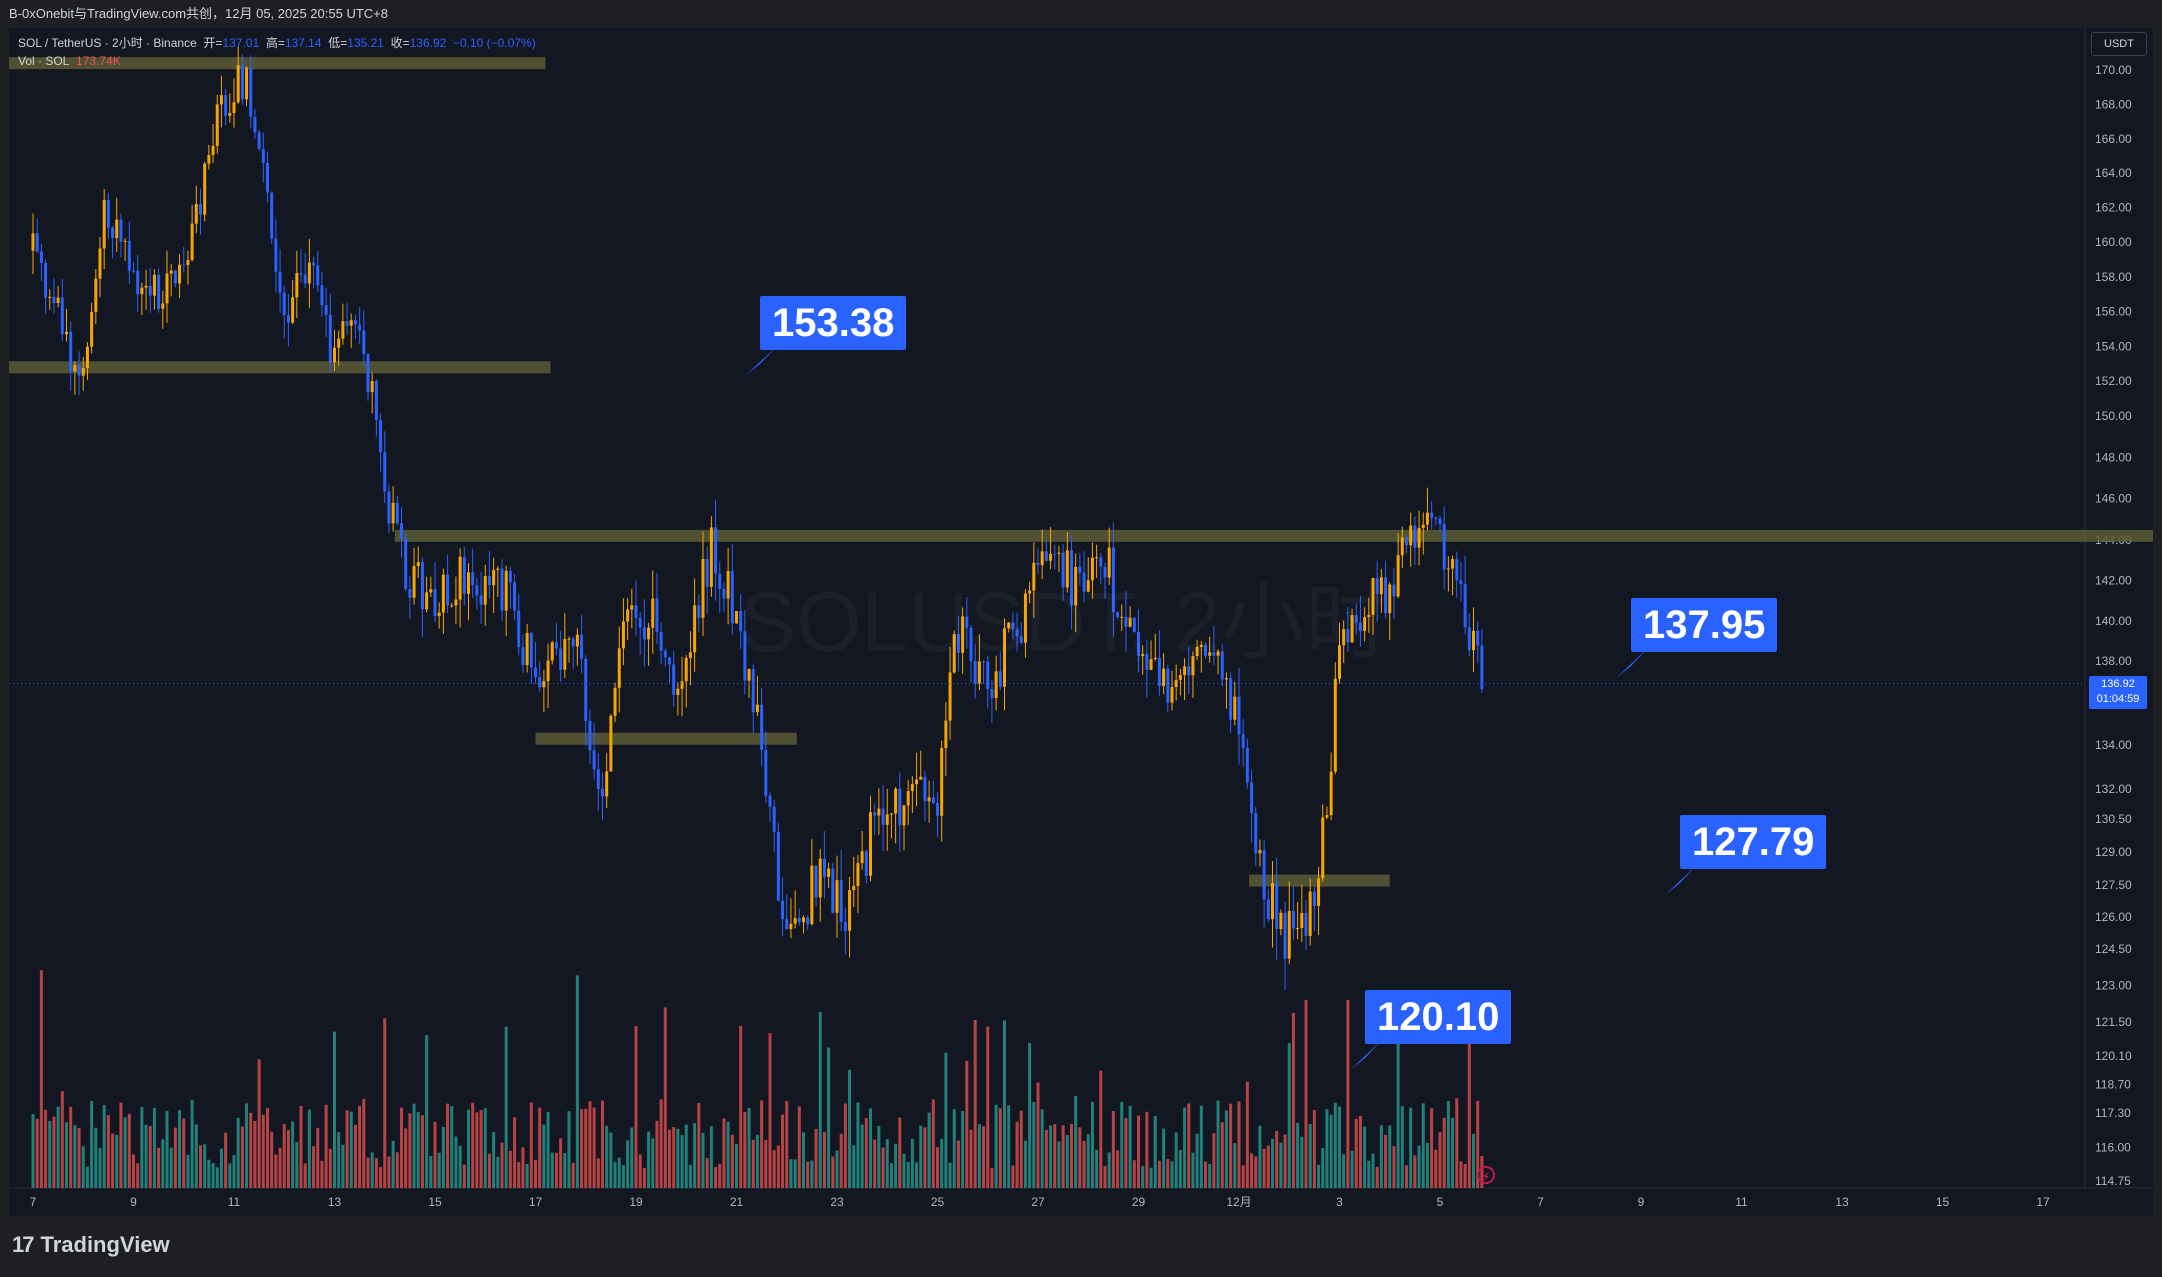 This screenshot has width=2162, height=1277. What do you see at coordinates (2119, 44) in the screenshot?
I see `currency-selector: USDT` at bounding box center [2119, 44].